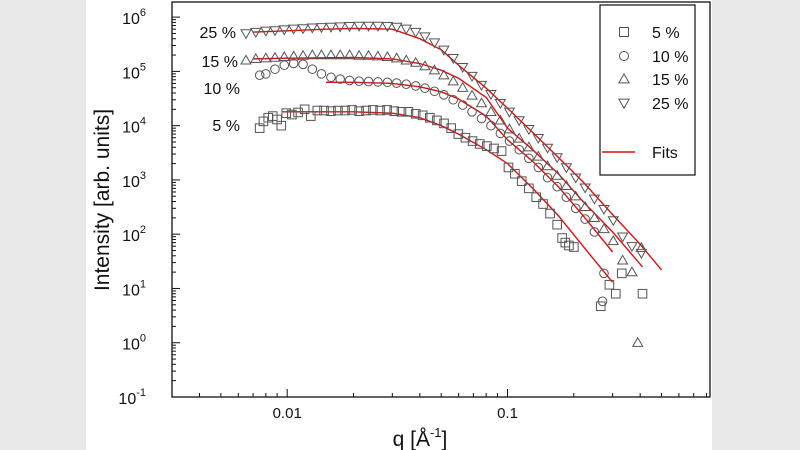 The width and height of the screenshot is (800, 450). Describe the element at coordinates (143, 13) in the screenshot. I see `y-tick-exponent: 6` at that location.